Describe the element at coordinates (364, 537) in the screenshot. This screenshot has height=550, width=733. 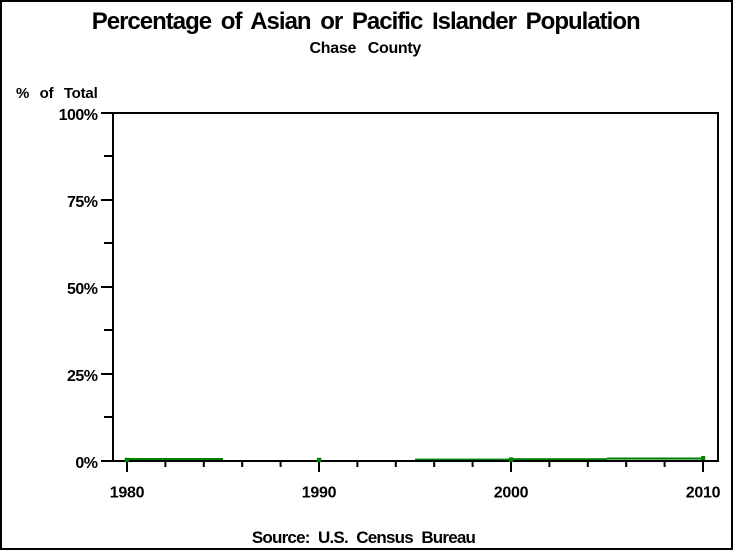
I see `svg-text: Source: U.S. Census Bureau` at that location.